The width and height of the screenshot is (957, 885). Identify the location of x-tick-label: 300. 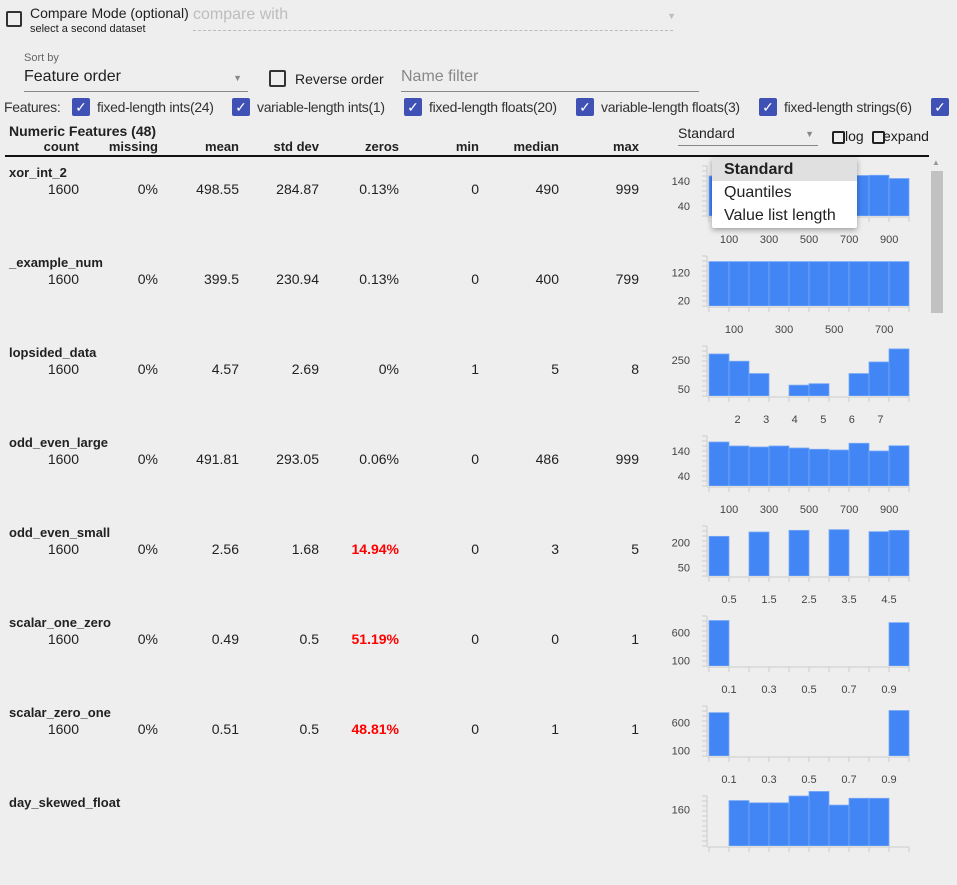
(784, 330).